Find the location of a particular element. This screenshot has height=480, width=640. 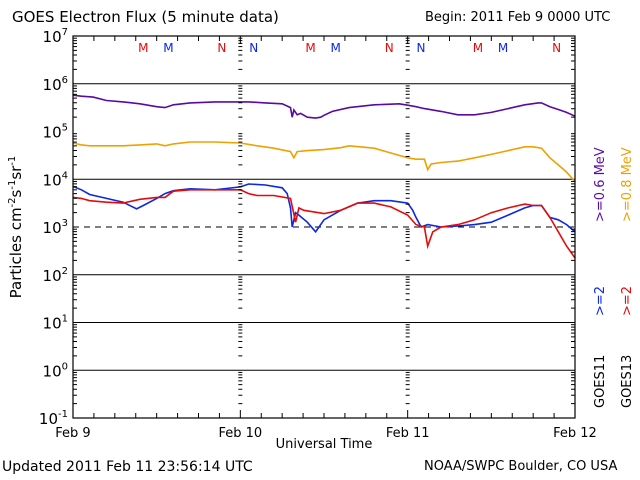

series-goes13-0-8-mev is located at coordinates (324, 162).